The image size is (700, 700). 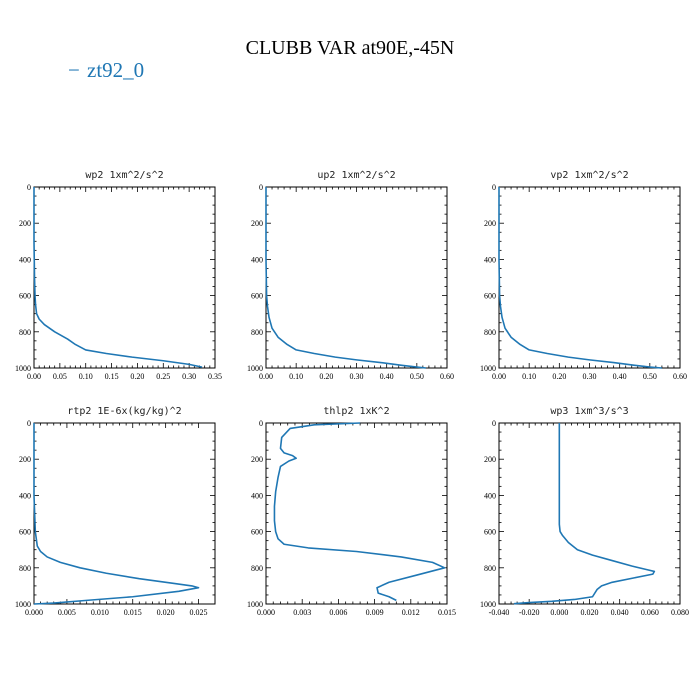 I want to click on x-tick-label: 0.005, so click(x=67, y=612).